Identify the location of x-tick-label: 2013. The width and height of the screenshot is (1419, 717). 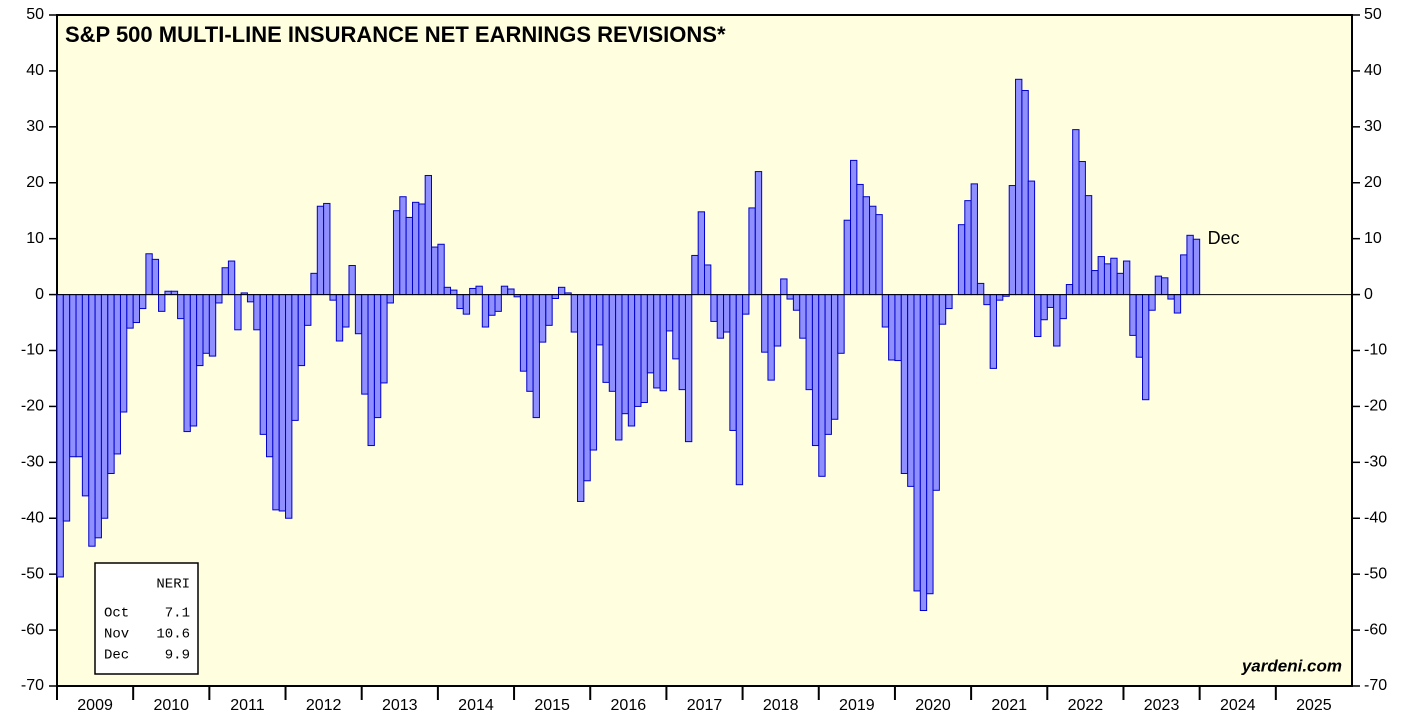
(400, 705).